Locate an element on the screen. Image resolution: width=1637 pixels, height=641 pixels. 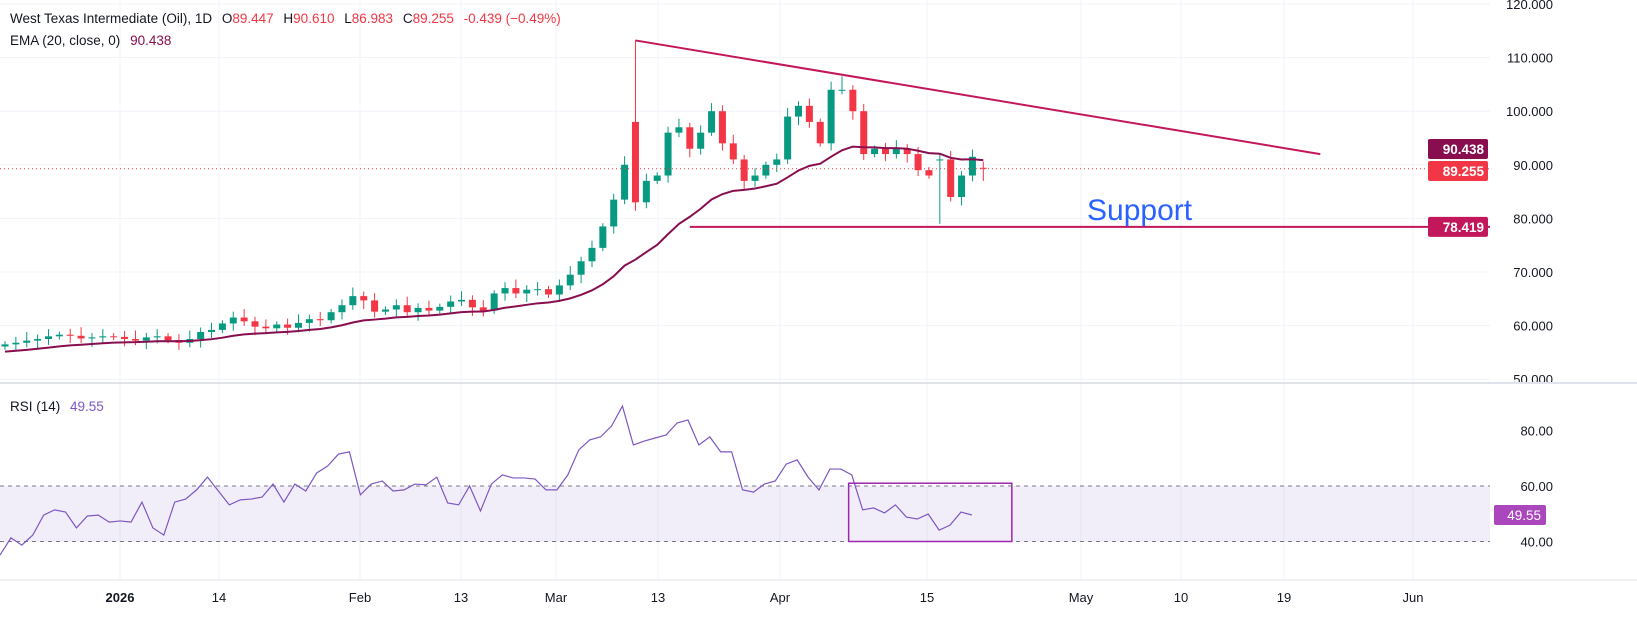
price-tick-label: 50.000 is located at coordinates (1533, 379).